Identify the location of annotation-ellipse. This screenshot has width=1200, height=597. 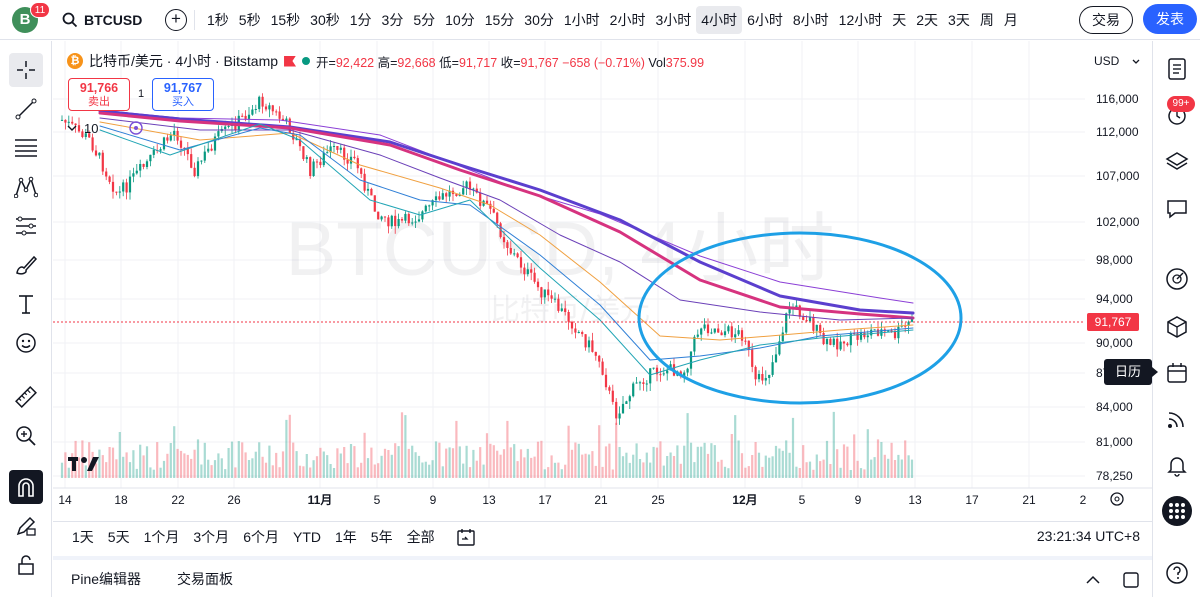
(800, 318).